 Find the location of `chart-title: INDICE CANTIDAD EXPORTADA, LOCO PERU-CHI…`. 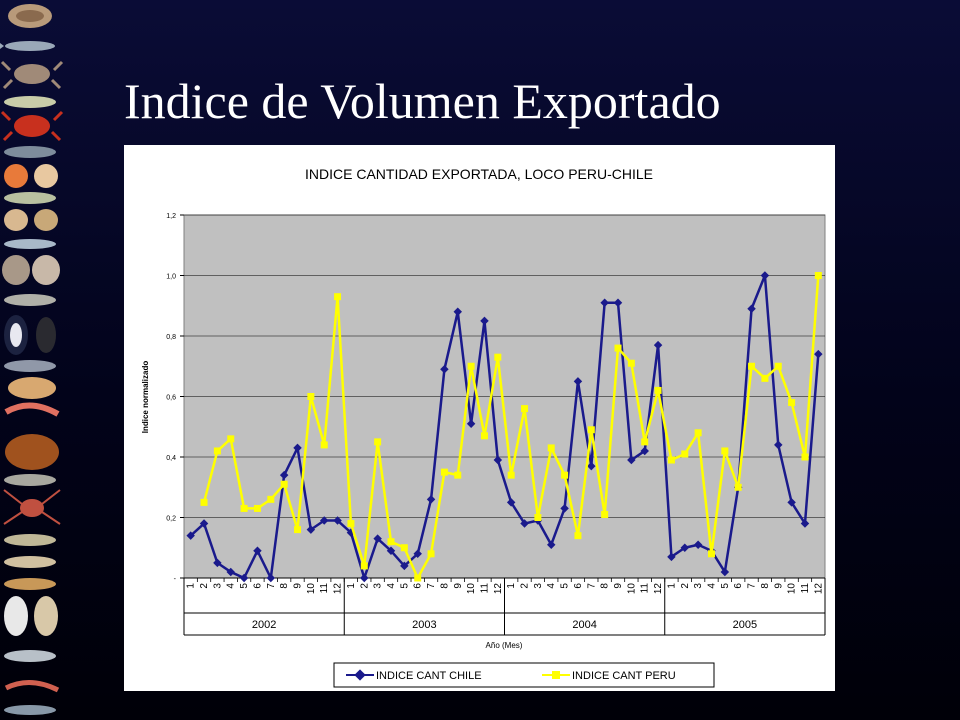

chart-title: INDICE CANTIDAD EXPORTADA, LOCO PERU-CHI… is located at coordinates (479, 174).